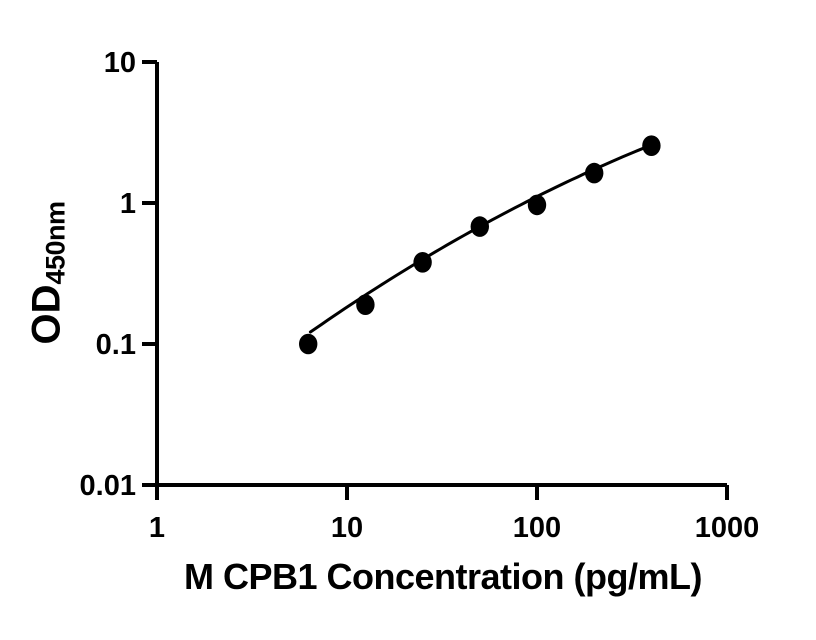 This screenshot has height=640, width=816. What do you see at coordinates (55, 243) in the screenshot?
I see `y-axis-title-subscript: 450nm` at bounding box center [55, 243].